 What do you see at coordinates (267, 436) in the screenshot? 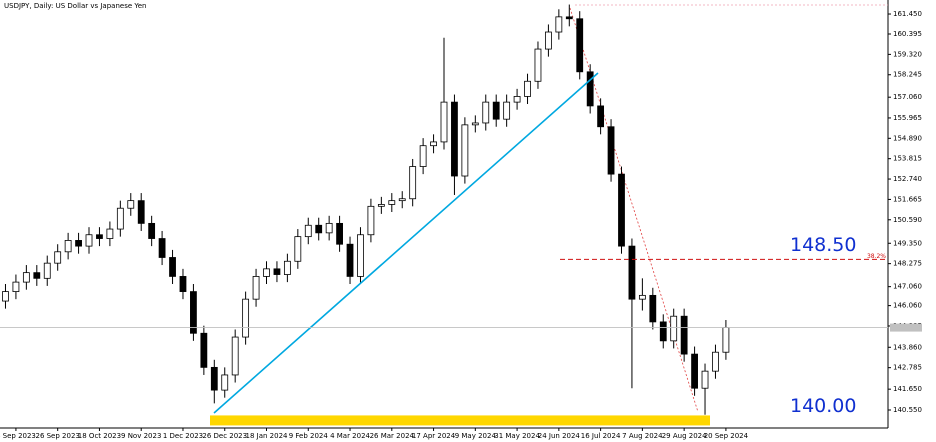
I see `x-tick-label: 18 Jan 2024` at bounding box center [267, 436].